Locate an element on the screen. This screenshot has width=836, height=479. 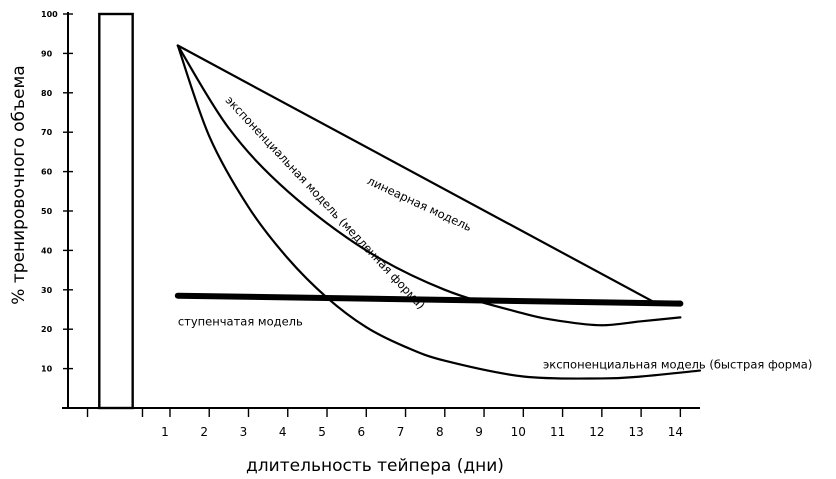
bars is located at coordinates (116, 211).